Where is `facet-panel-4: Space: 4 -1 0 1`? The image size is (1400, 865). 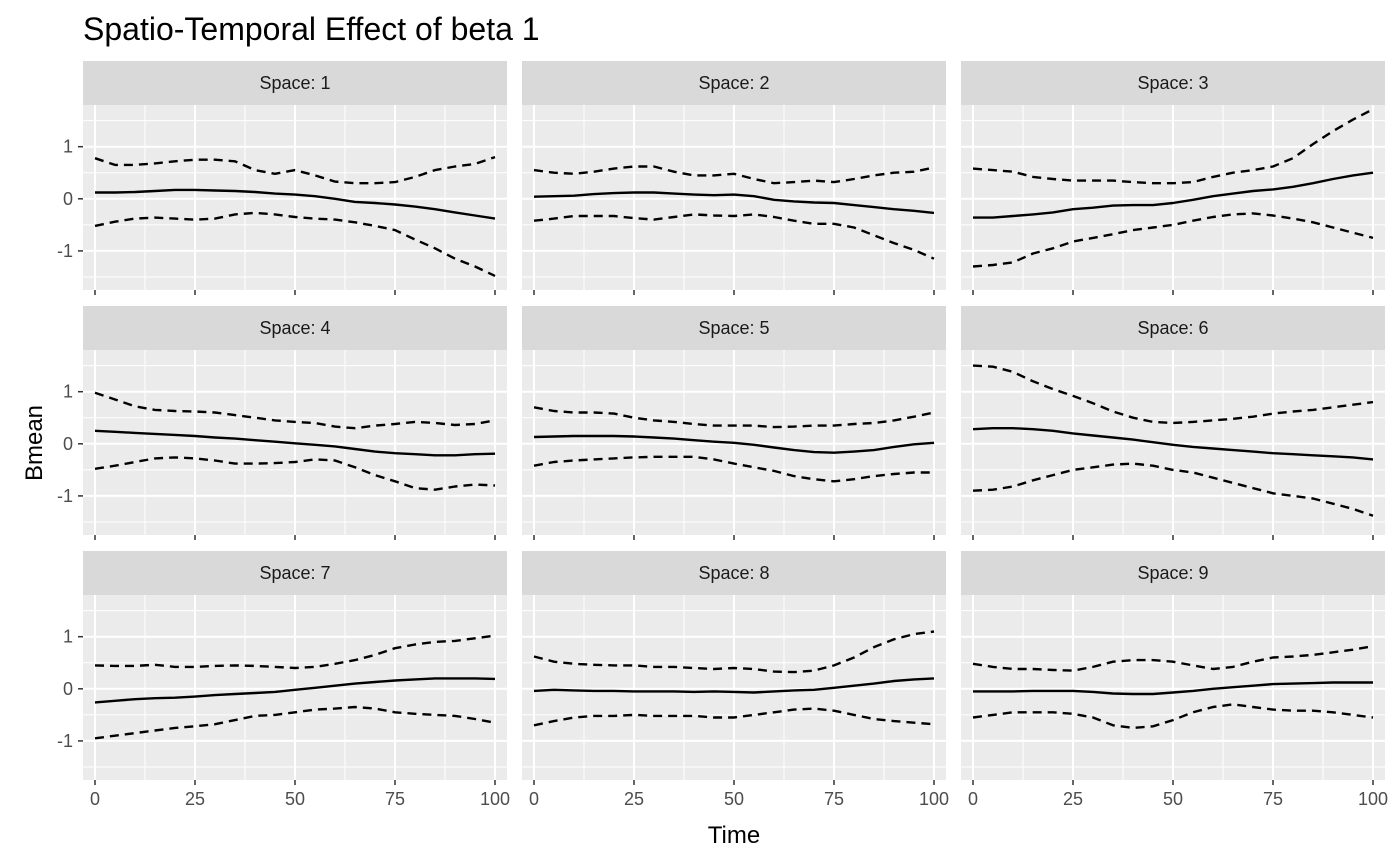
facet-panel-4: Space: 4 -1 0 1 is located at coordinates (282, 423).